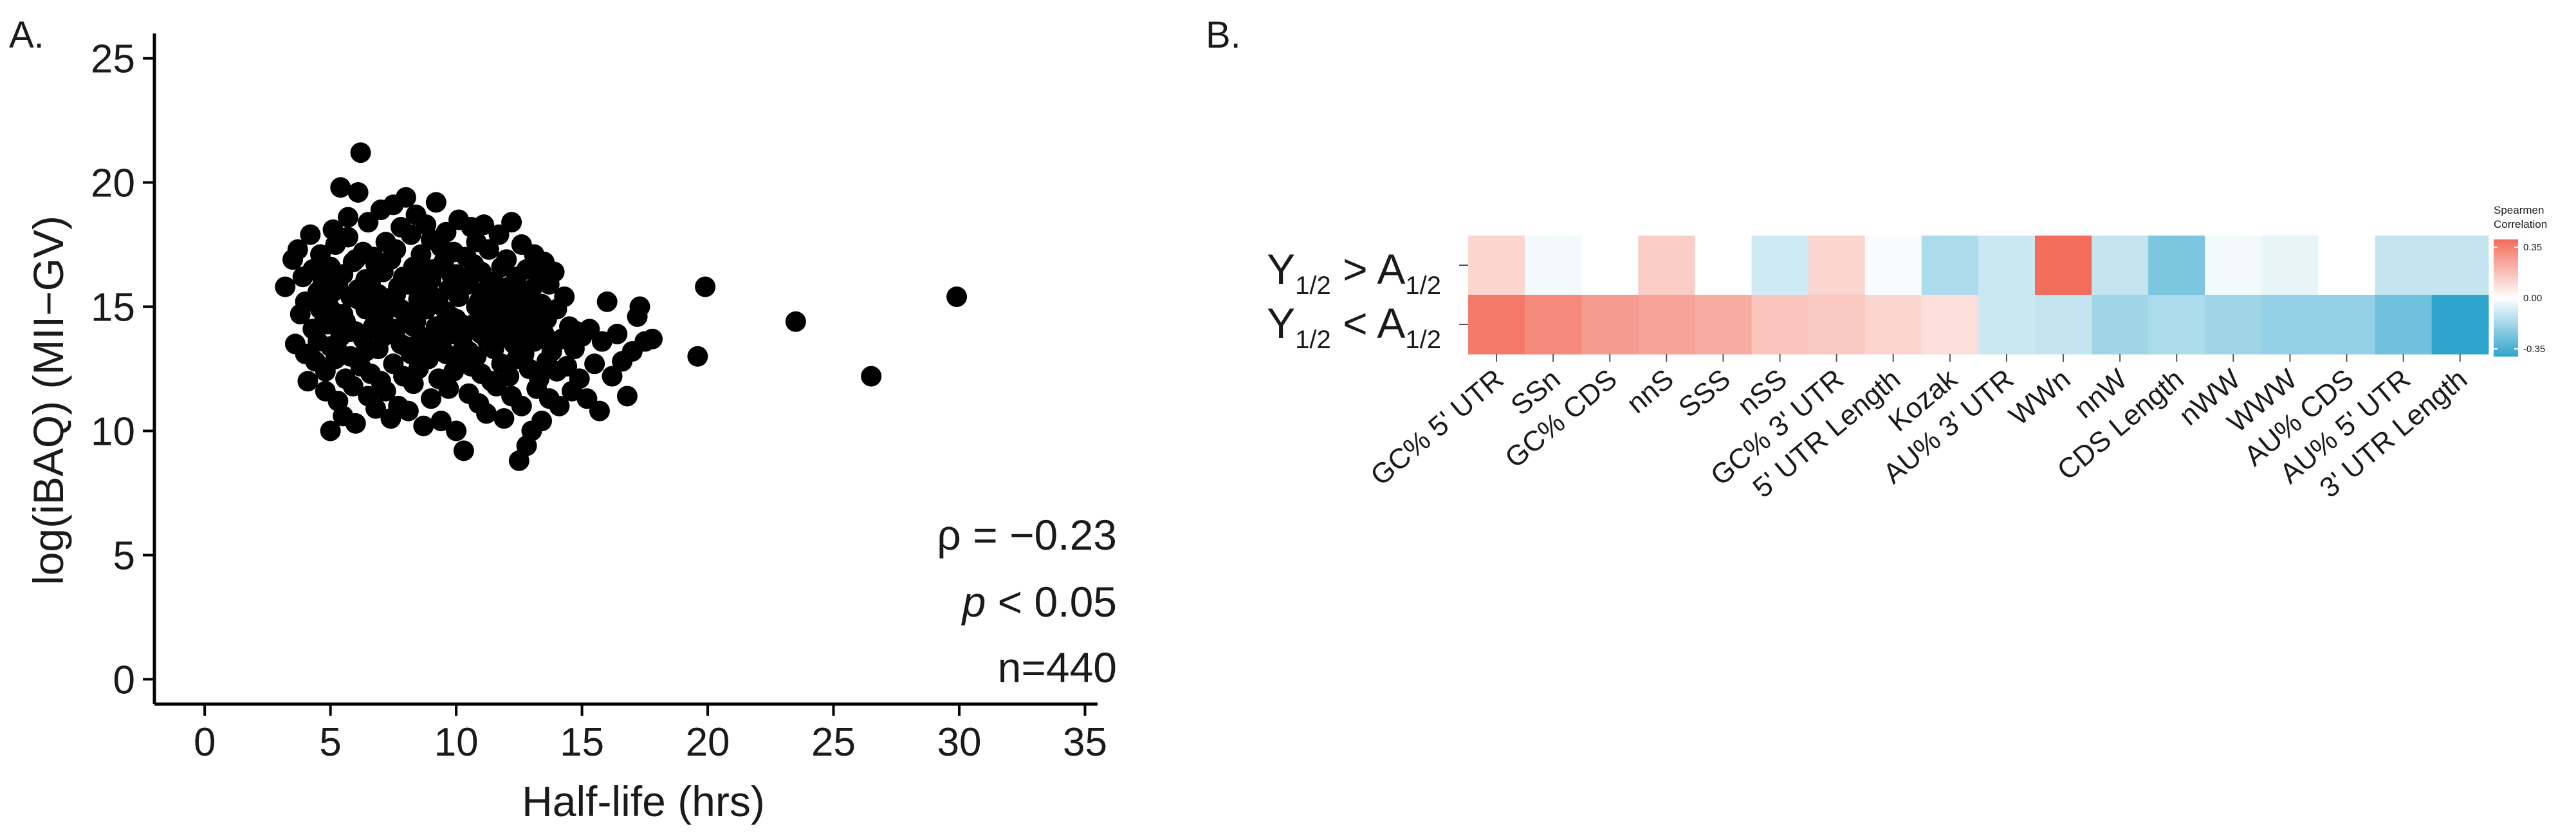 The image size is (2576, 838). Describe the element at coordinates (113, 431) in the screenshot. I see `y-tick-label: 10` at that location.